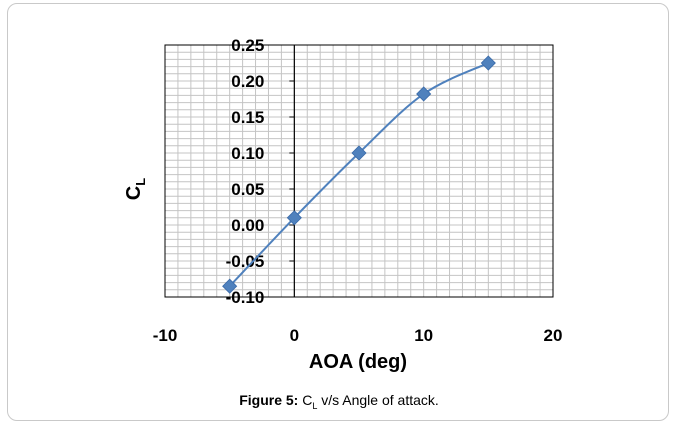  I want to click on caption-cl: C, so click(307, 400).